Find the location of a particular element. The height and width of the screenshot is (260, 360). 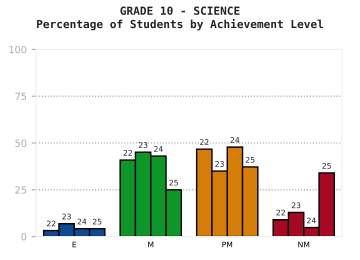

y-tick-label: 100 is located at coordinates (17, 50).